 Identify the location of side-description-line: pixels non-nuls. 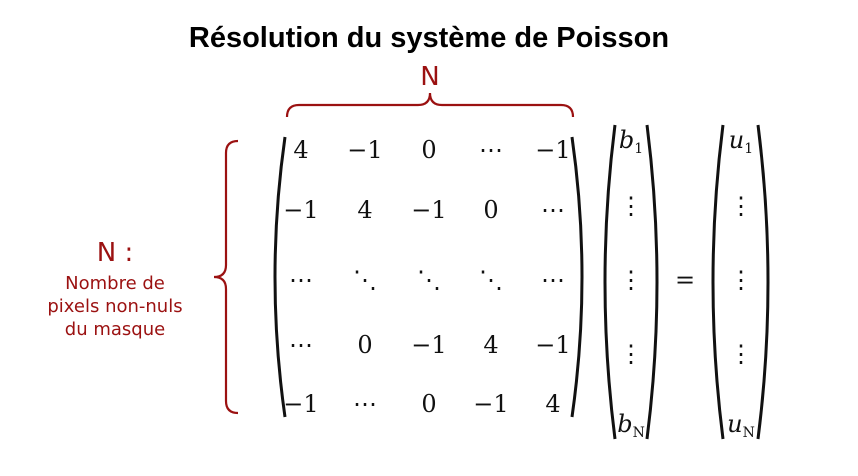
(115, 306).